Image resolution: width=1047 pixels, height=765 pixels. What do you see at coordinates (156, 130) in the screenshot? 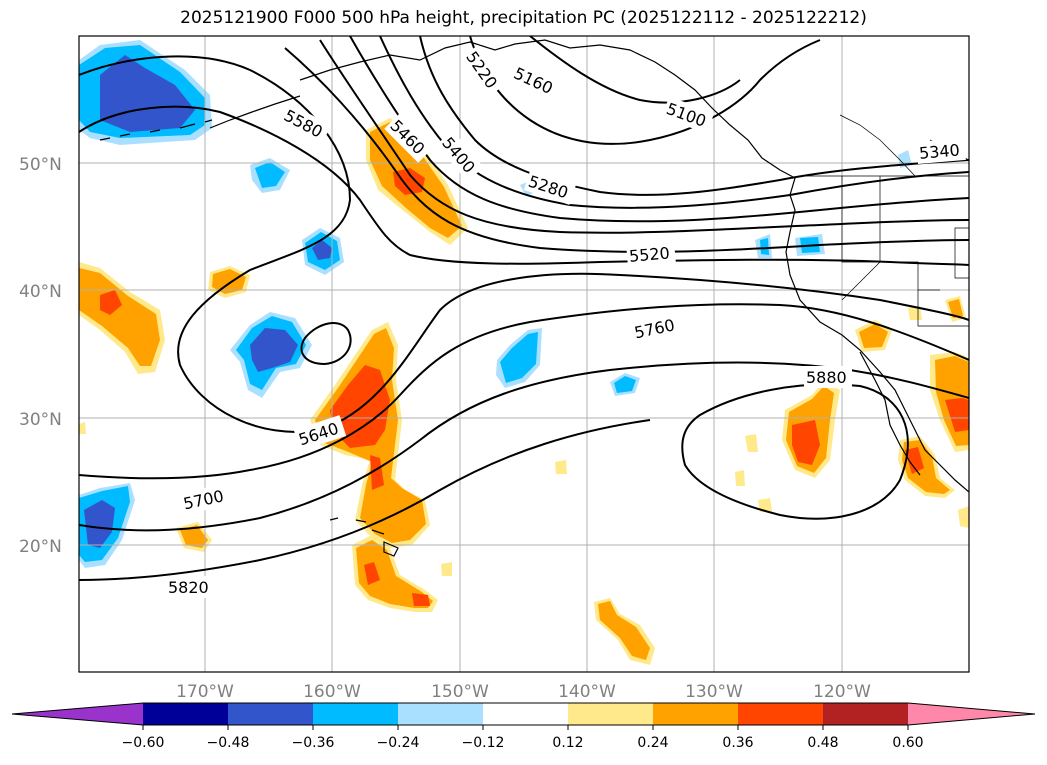
I see `aleutian-islands` at bounding box center [156, 130].